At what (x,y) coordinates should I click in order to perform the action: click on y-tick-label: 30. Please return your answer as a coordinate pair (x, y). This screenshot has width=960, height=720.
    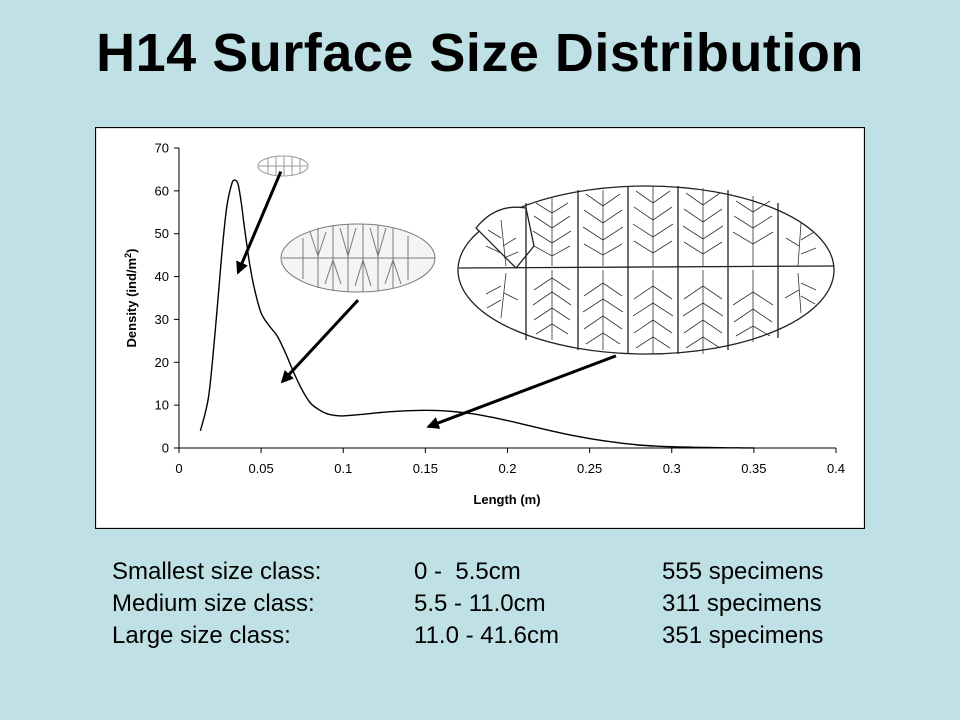
    Looking at the image, I should click on (162, 319).